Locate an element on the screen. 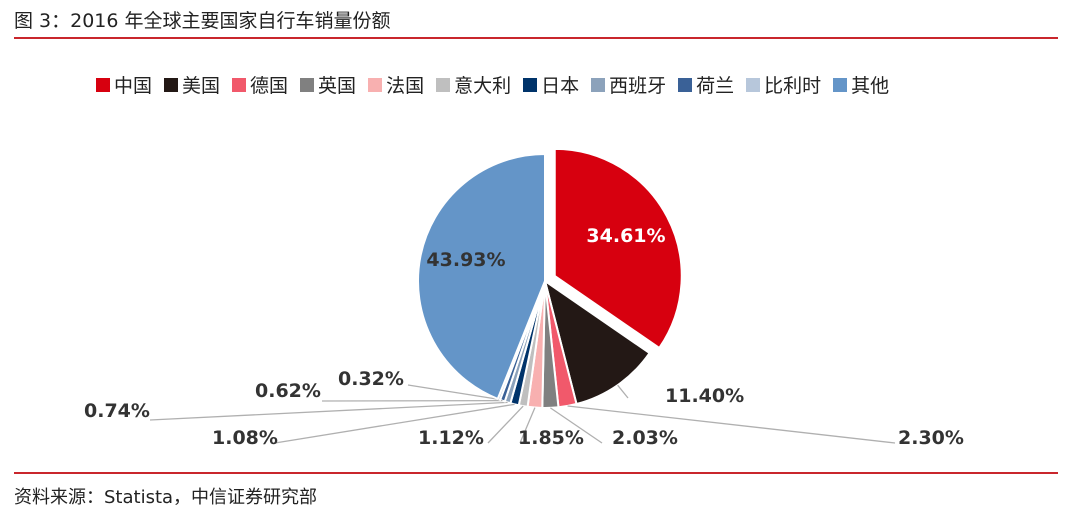 The width and height of the screenshot is (1080, 521). legend-label: 美国 is located at coordinates (201, 86).